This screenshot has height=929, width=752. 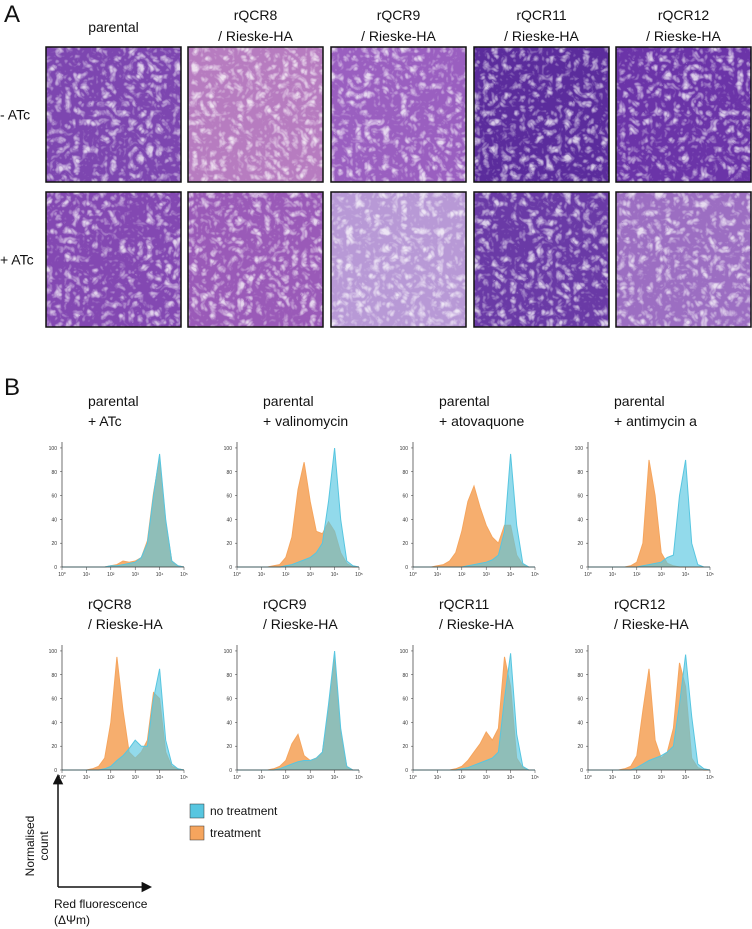 I want to click on column-header: rQCR8, so click(x=256, y=15).